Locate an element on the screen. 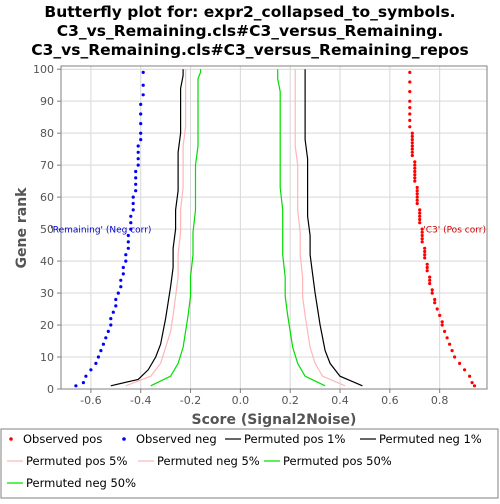 This screenshot has width=500, height=504. legend-item: Permuted neg 1% is located at coordinates (421, 439).